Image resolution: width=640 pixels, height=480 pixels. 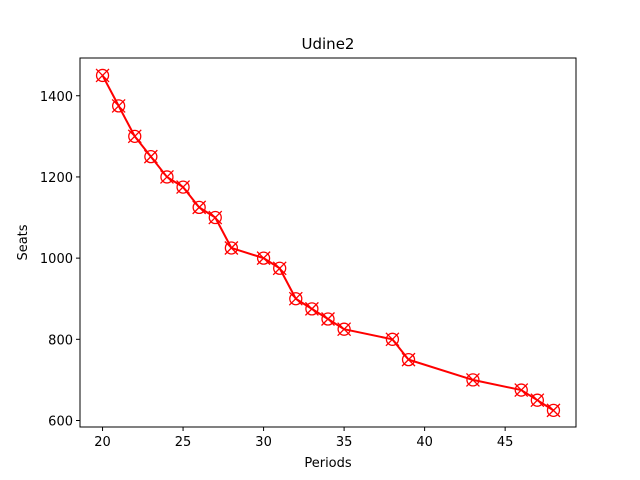 What do you see at coordinates (344, 442) in the screenshot?
I see `x-tick-label: 35` at bounding box center [344, 442].